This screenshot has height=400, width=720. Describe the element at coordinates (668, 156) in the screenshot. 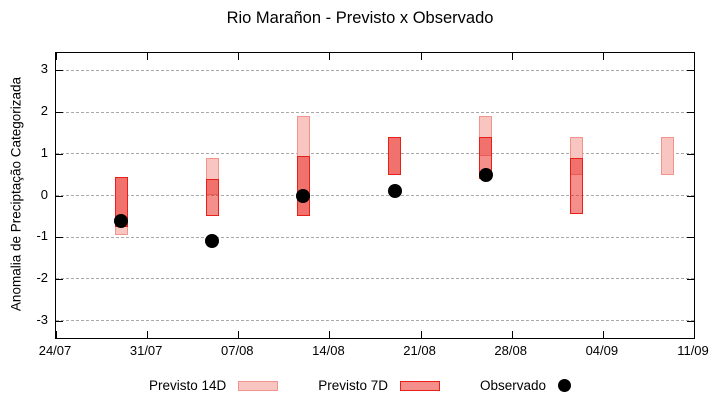

I see `forecast-bar-14d` at that location.